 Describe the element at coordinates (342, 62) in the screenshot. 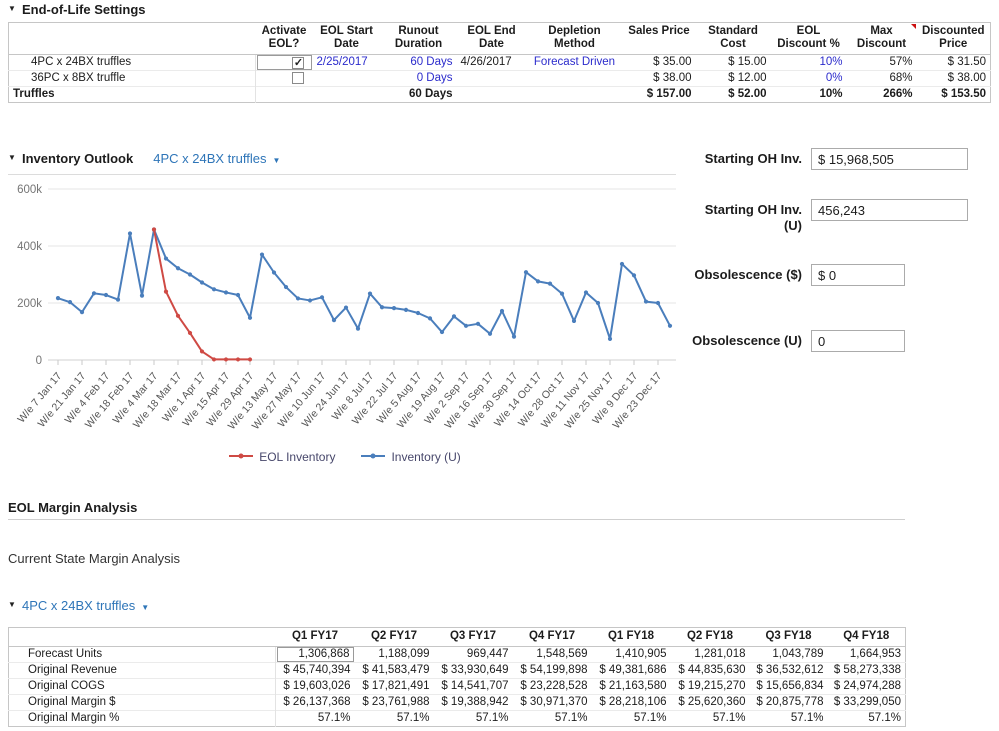

I see `eol-start-cell: 2/25/2017` at that location.